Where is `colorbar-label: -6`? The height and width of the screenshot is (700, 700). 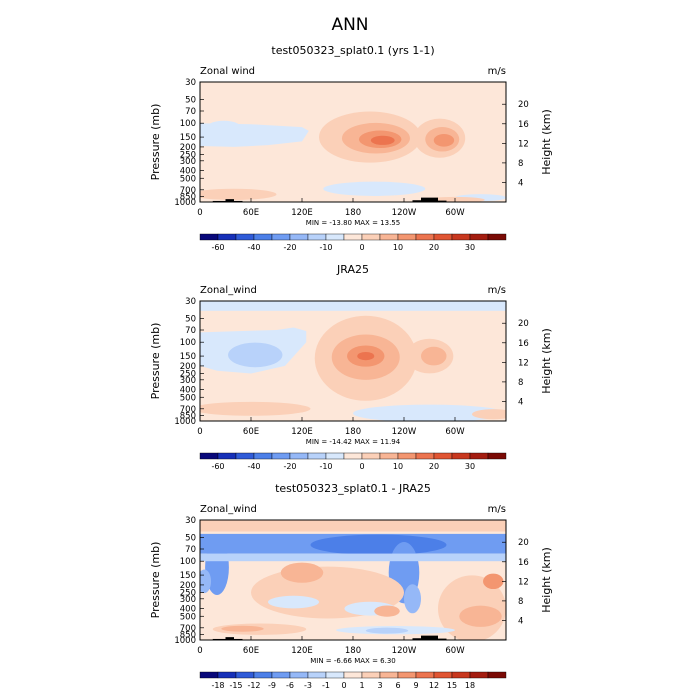 colorbar-label: -6 is located at coordinates (290, 685).